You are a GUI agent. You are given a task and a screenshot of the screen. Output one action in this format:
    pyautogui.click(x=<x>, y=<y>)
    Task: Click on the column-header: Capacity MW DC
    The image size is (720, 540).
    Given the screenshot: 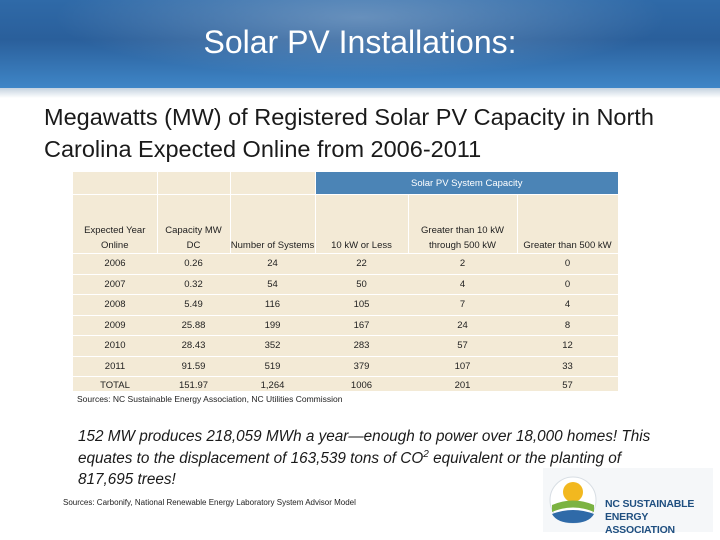 What is the action you would take?
    pyautogui.click(x=194, y=224)
    